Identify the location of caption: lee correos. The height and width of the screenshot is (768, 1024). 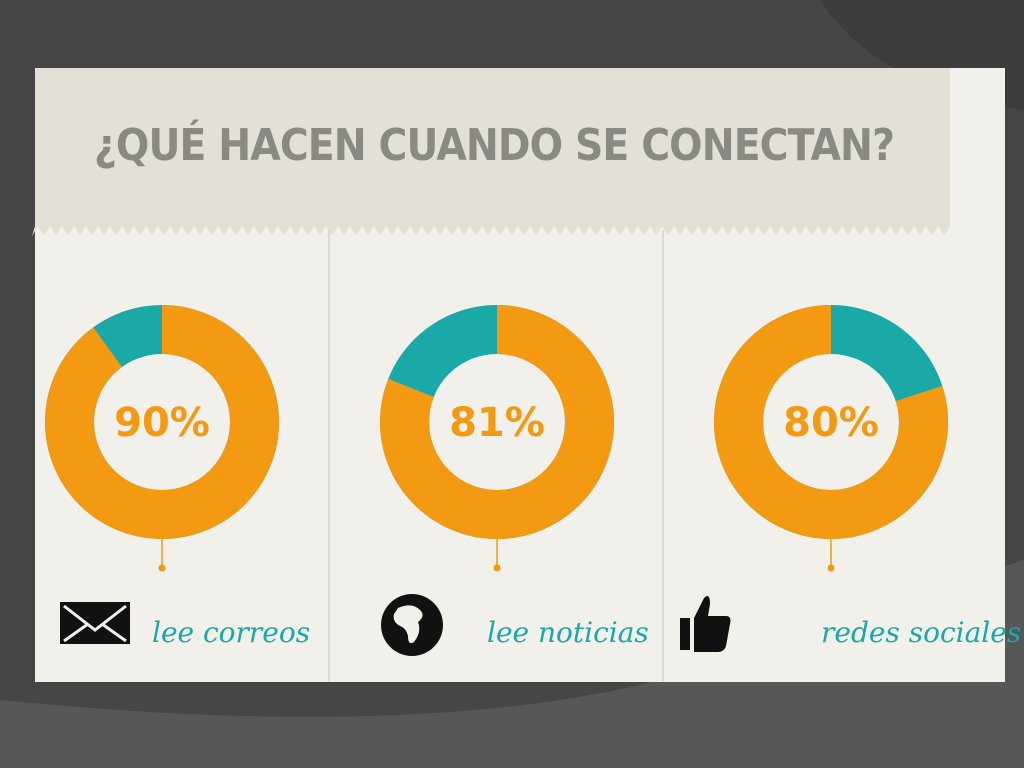
(231, 632).